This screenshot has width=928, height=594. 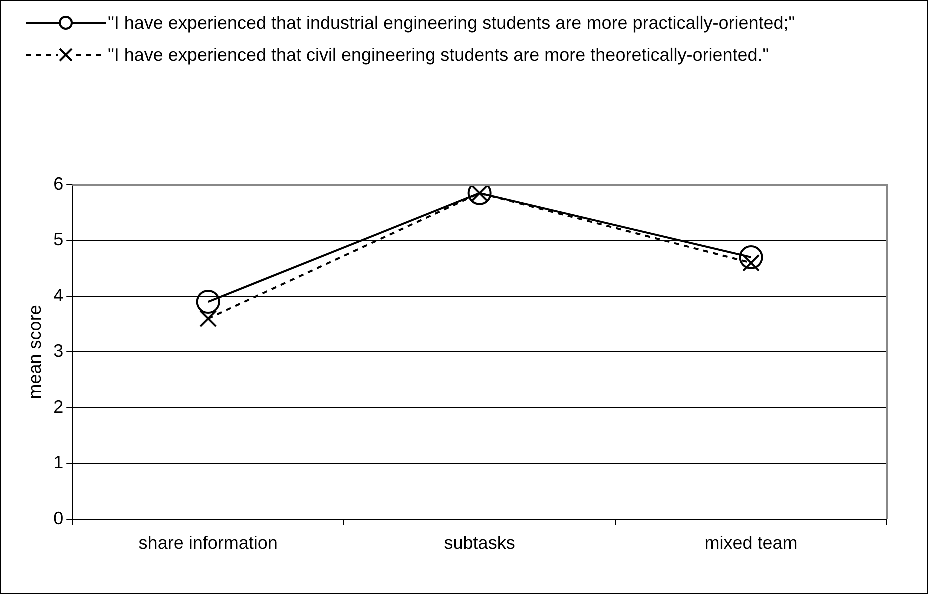 I want to click on x-tick-label: share information, so click(x=208, y=543).